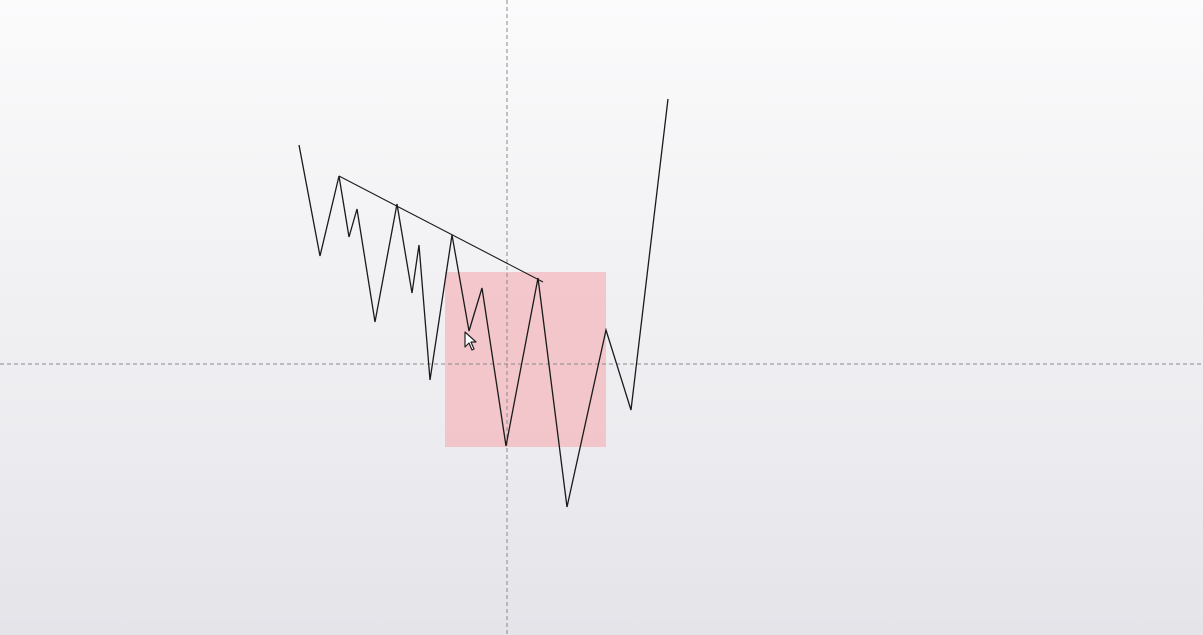 The width and height of the screenshot is (1203, 635). What do you see at coordinates (525, 359) in the screenshot?
I see `zone-rectangle` at bounding box center [525, 359].